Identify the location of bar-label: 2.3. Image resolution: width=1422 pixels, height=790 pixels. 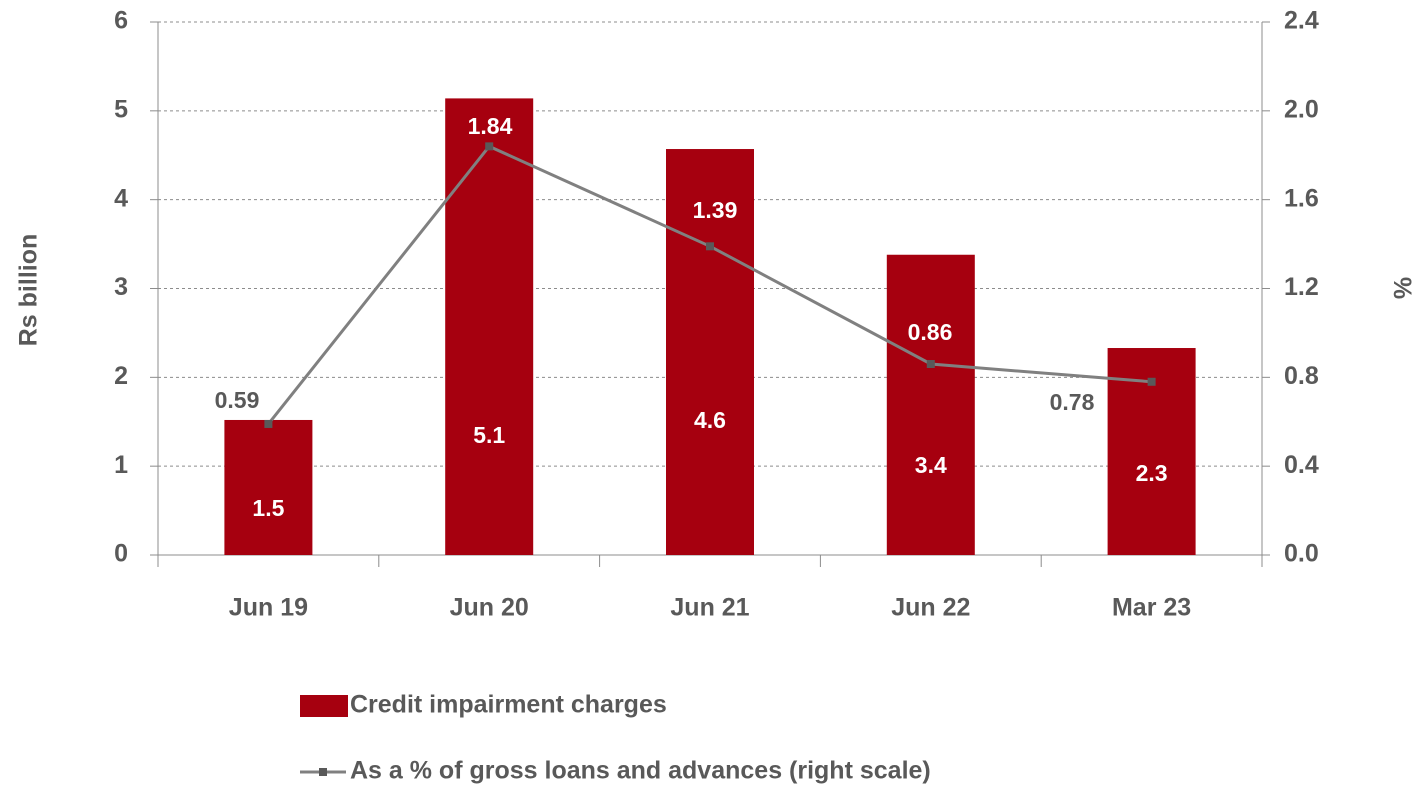
(1152, 473).